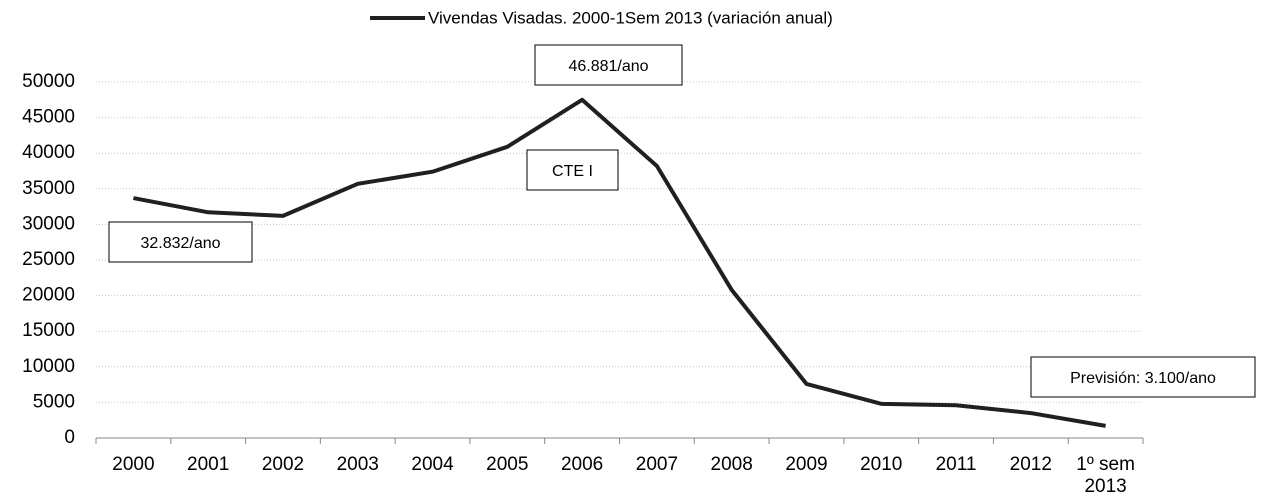 The image size is (1273, 502). What do you see at coordinates (806, 464) in the screenshot?
I see `x-tick-label: 2009` at bounding box center [806, 464].